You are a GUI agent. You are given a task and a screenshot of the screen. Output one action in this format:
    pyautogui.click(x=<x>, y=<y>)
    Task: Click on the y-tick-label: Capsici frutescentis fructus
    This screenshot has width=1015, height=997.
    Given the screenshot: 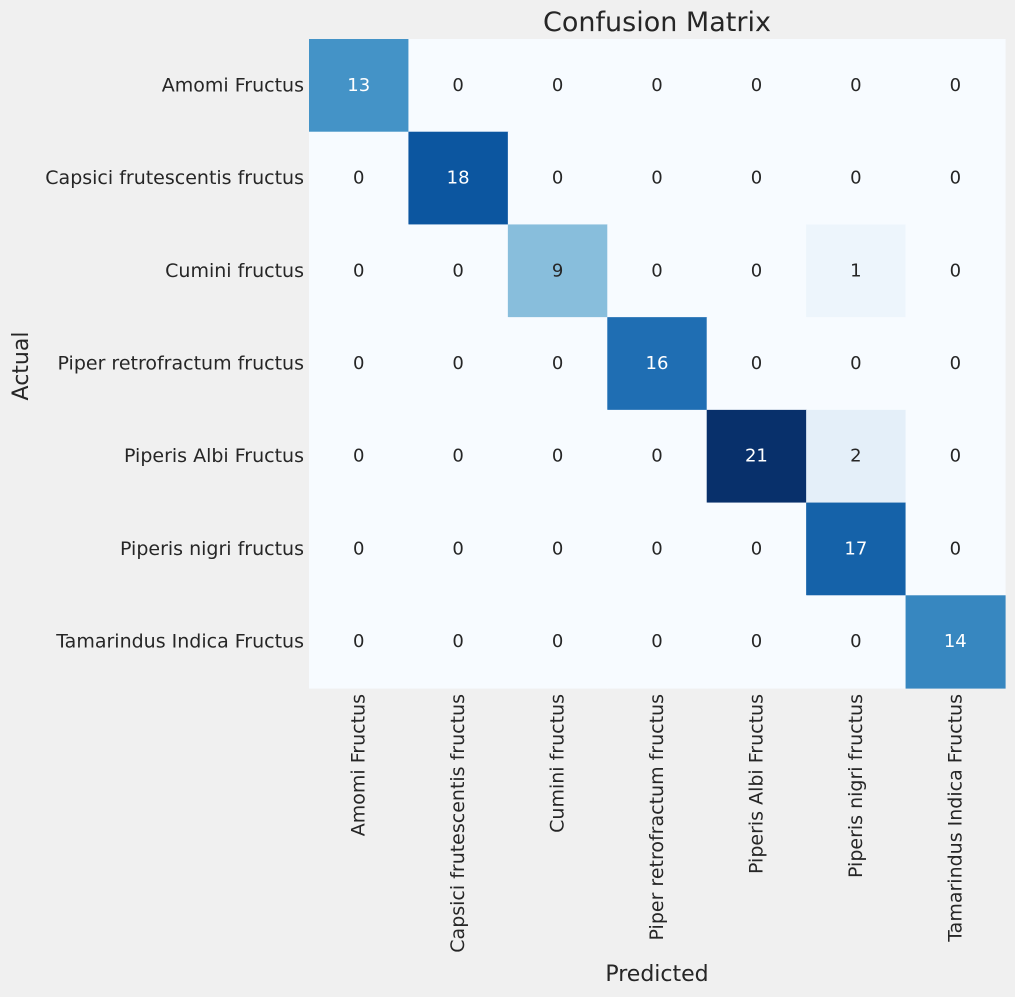 What is the action you would take?
    pyautogui.click(x=174, y=178)
    